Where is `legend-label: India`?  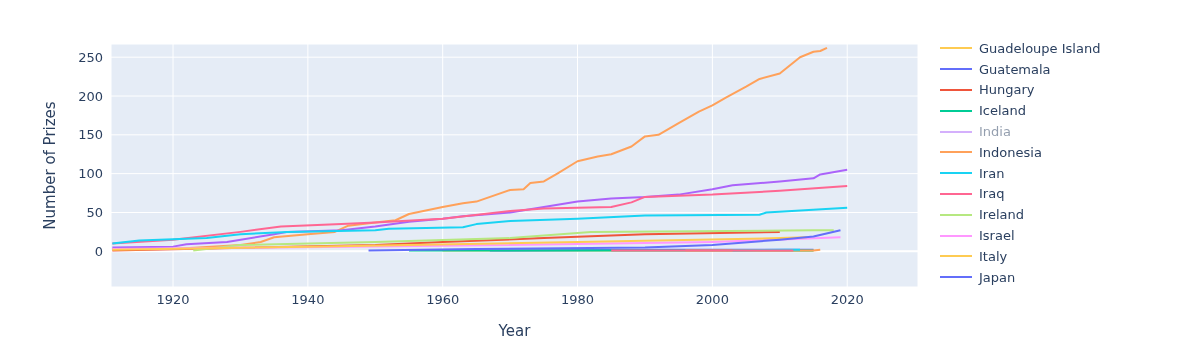 legend-label: India is located at coordinates (995, 132).